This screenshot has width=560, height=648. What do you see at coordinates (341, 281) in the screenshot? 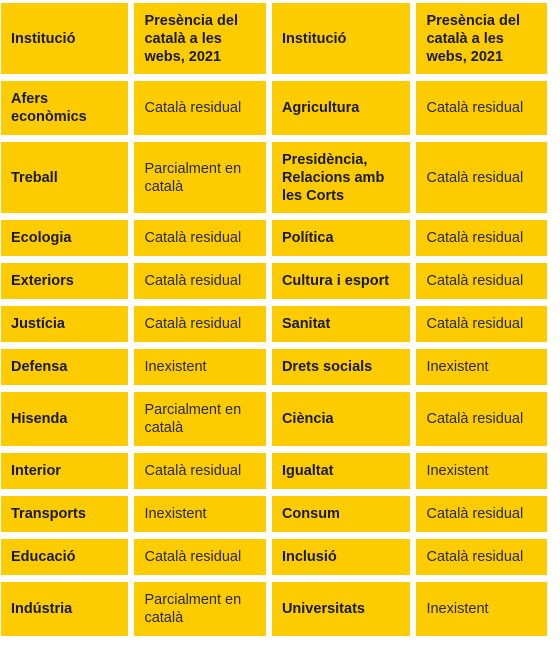
I see `institution-cell: Cultura i esport` at bounding box center [341, 281].